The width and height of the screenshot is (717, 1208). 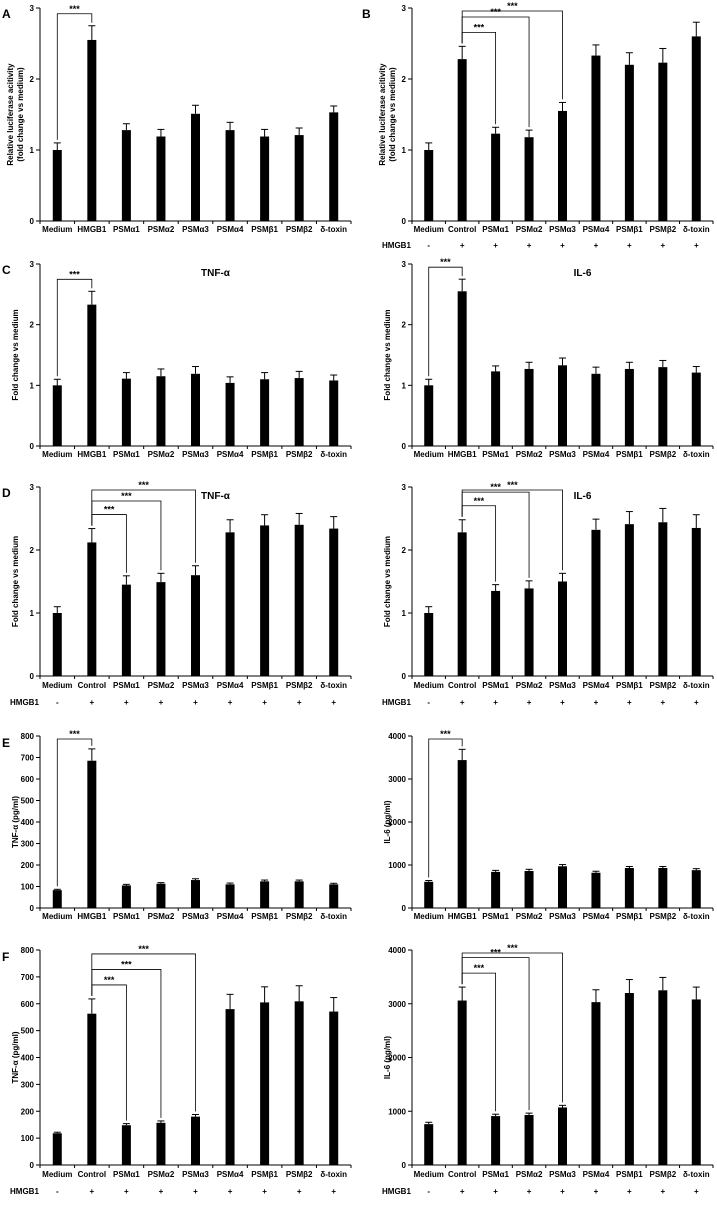 I want to click on panel-title: TNF-α, so click(x=216, y=496).